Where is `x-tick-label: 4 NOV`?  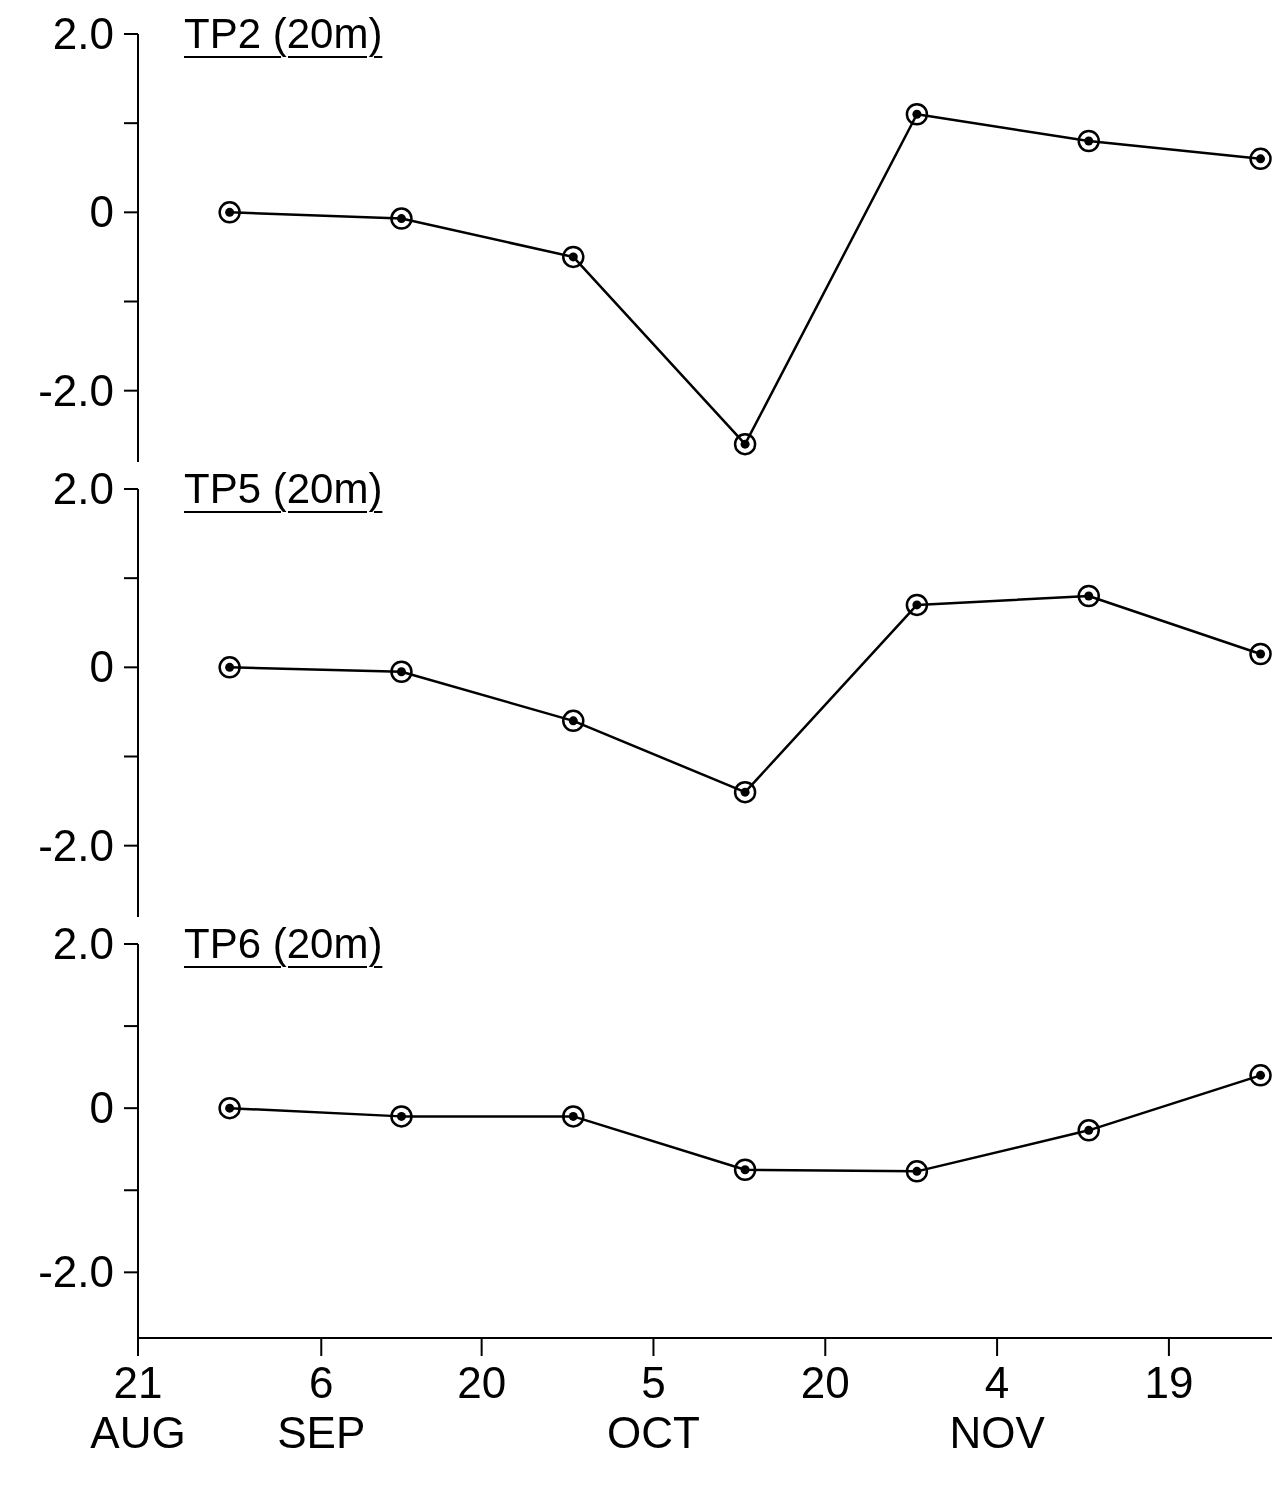
x-tick-label: 4 NOV is located at coordinates (997, 1407).